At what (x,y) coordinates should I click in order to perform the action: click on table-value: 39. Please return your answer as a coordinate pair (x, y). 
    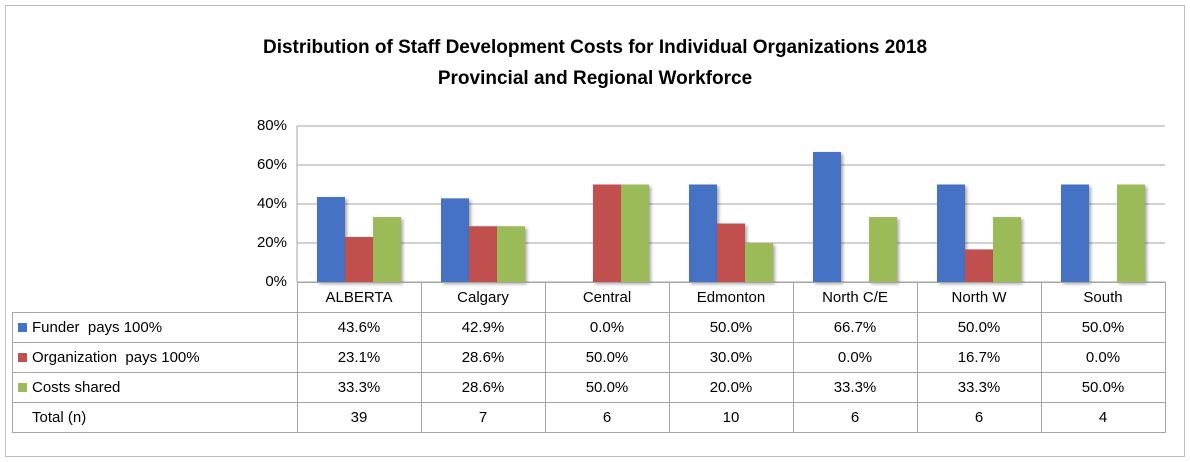
    Looking at the image, I should click on (359, 417).